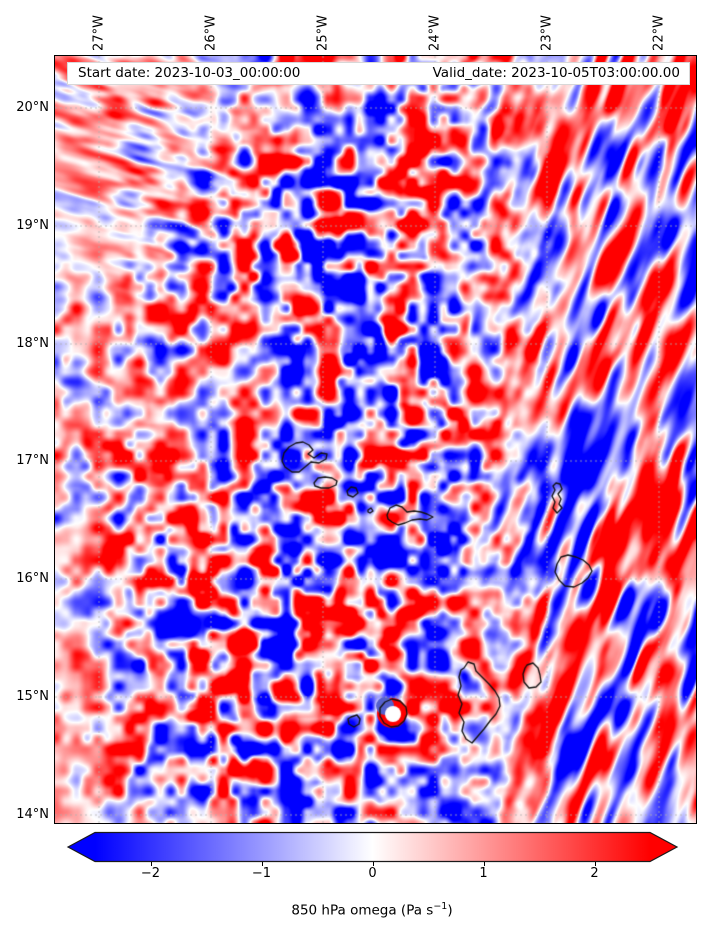 This screenshot has height=936, width=703. I want to click on colorbar-label-suffix: ), so click(450, 910).